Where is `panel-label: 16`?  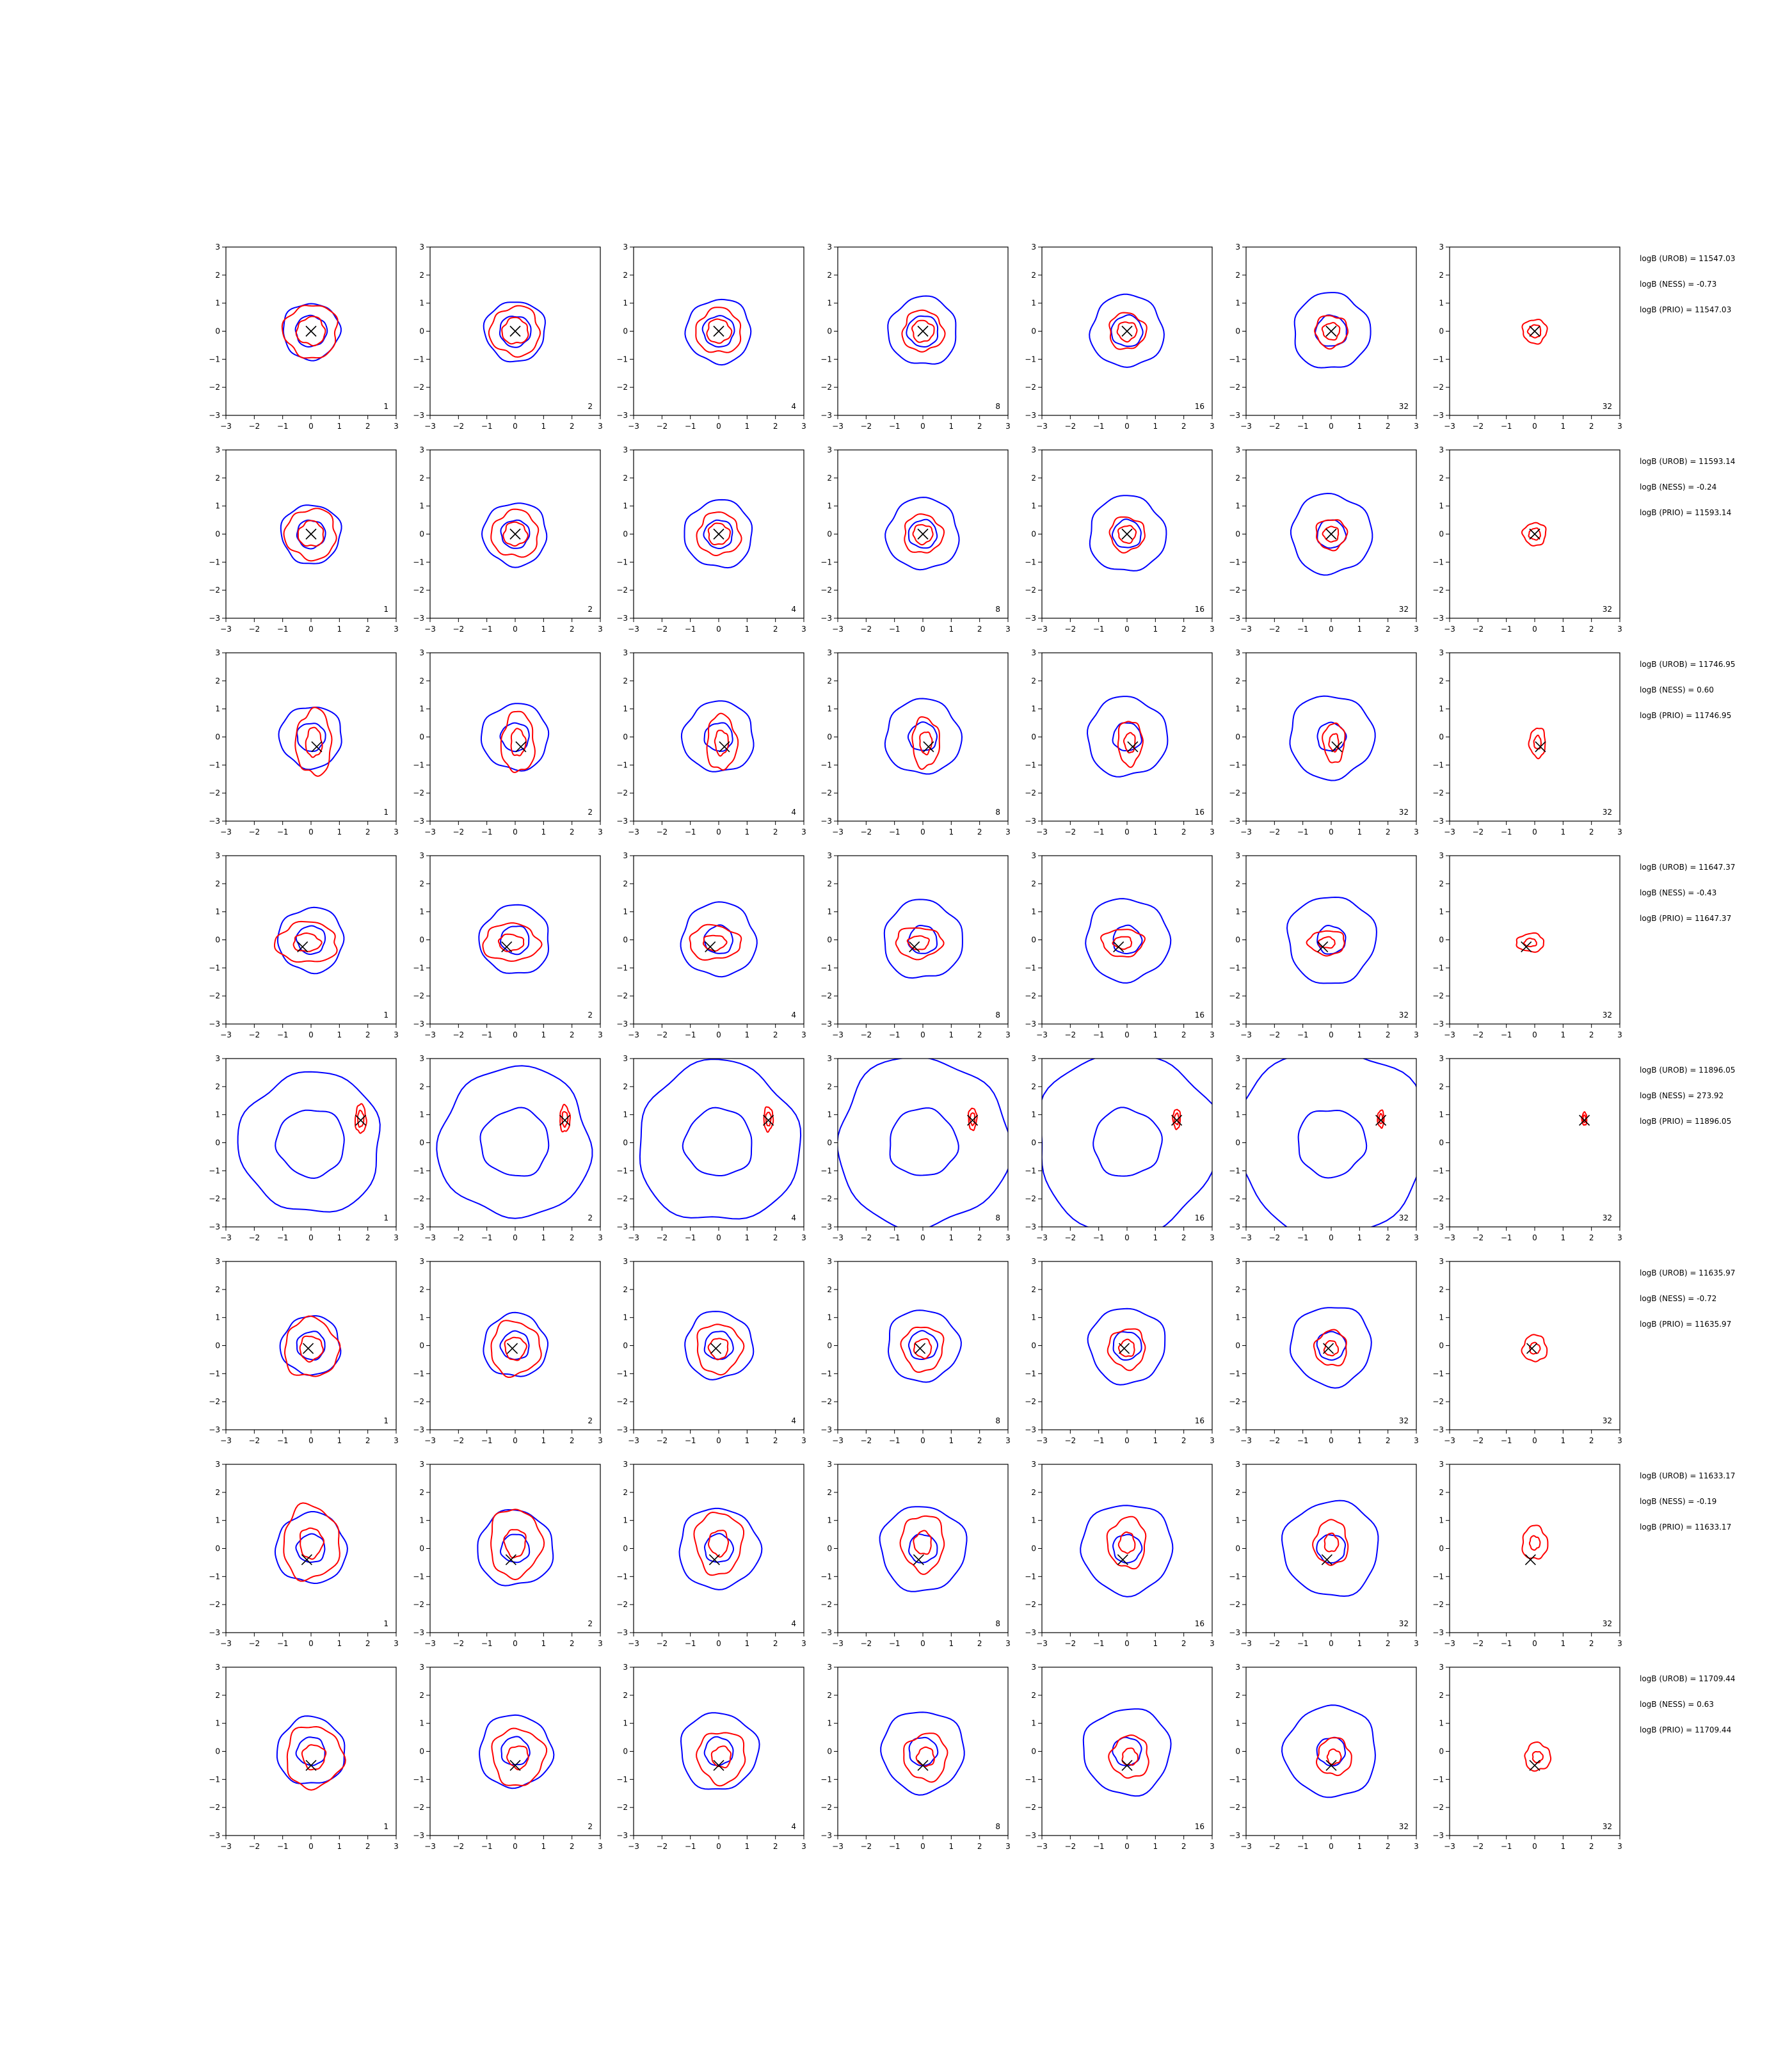 panel-label: 16 is located at coordinates (1199, 1015).